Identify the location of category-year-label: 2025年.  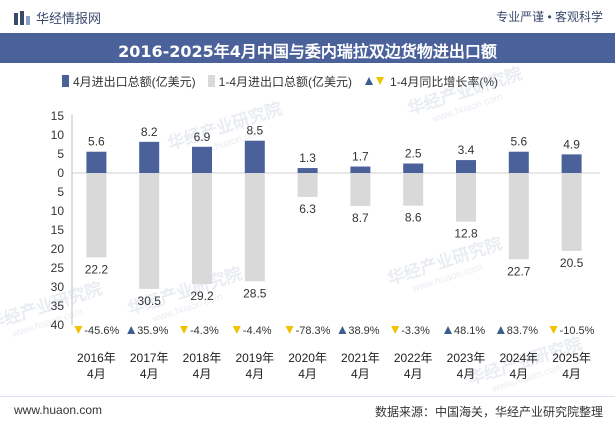
(571, 358).